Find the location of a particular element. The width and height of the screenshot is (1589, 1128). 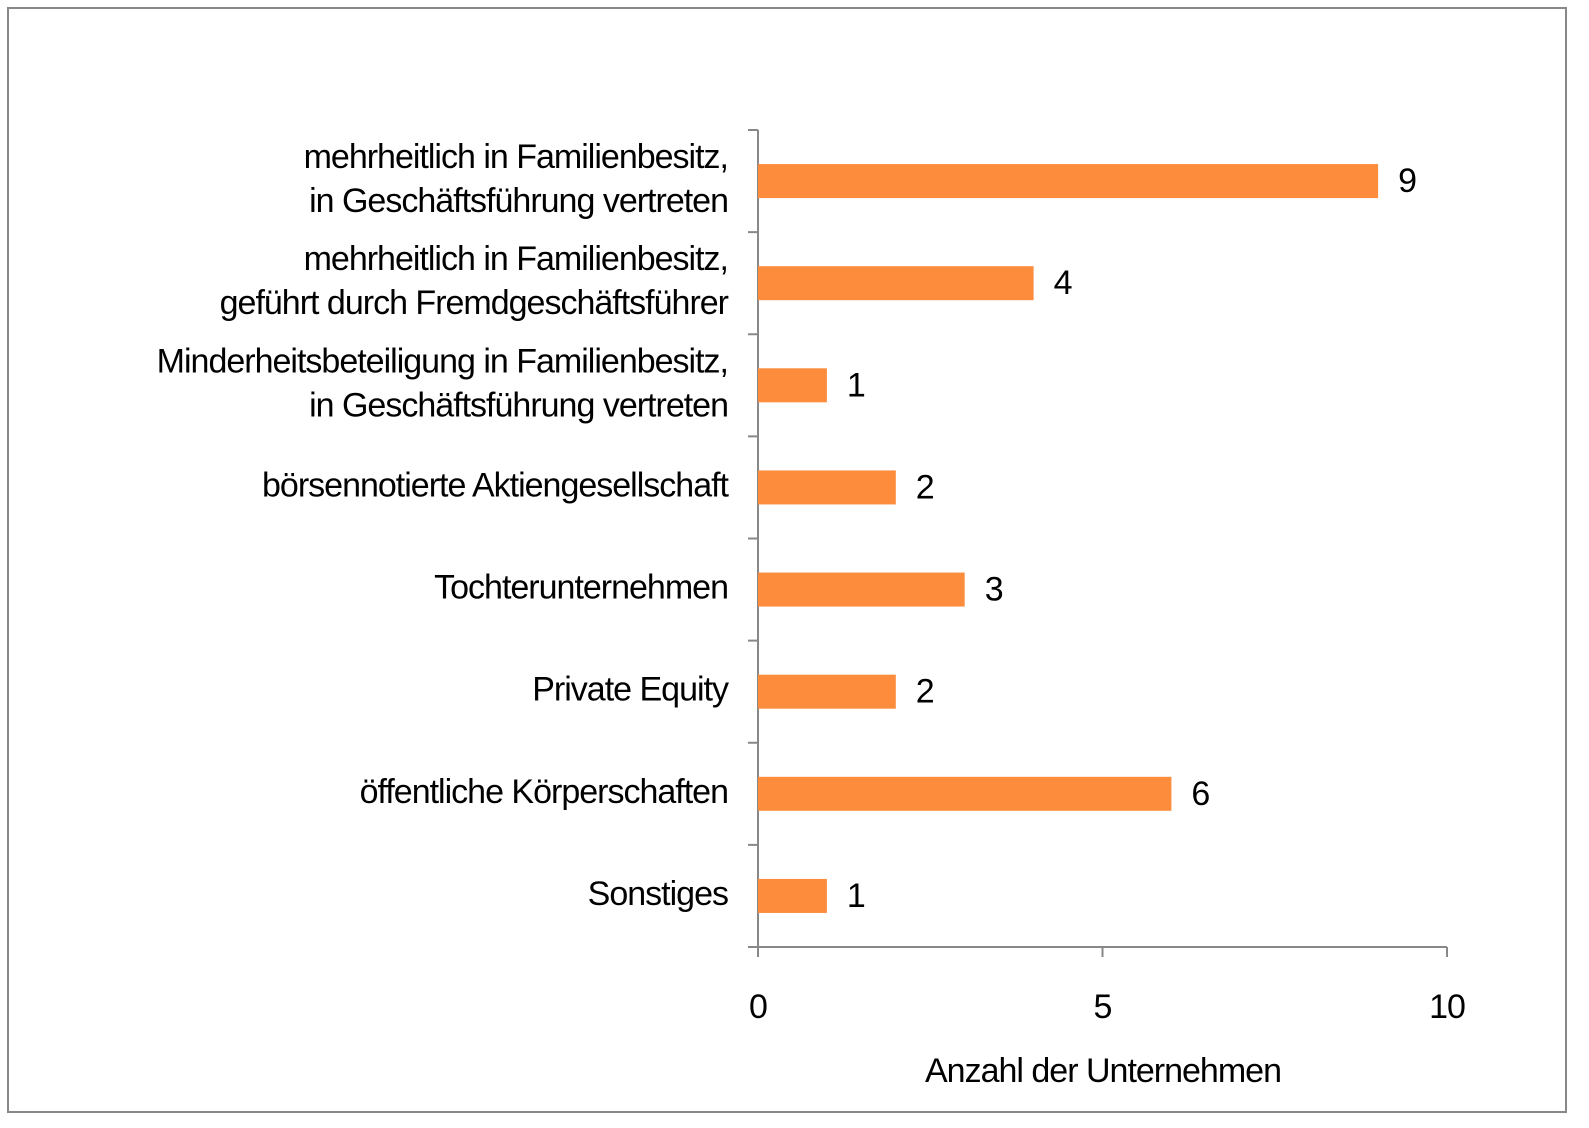

y-tick-label: börsennotierte Aktiengesellschaft is located at coordinates (496, 485).